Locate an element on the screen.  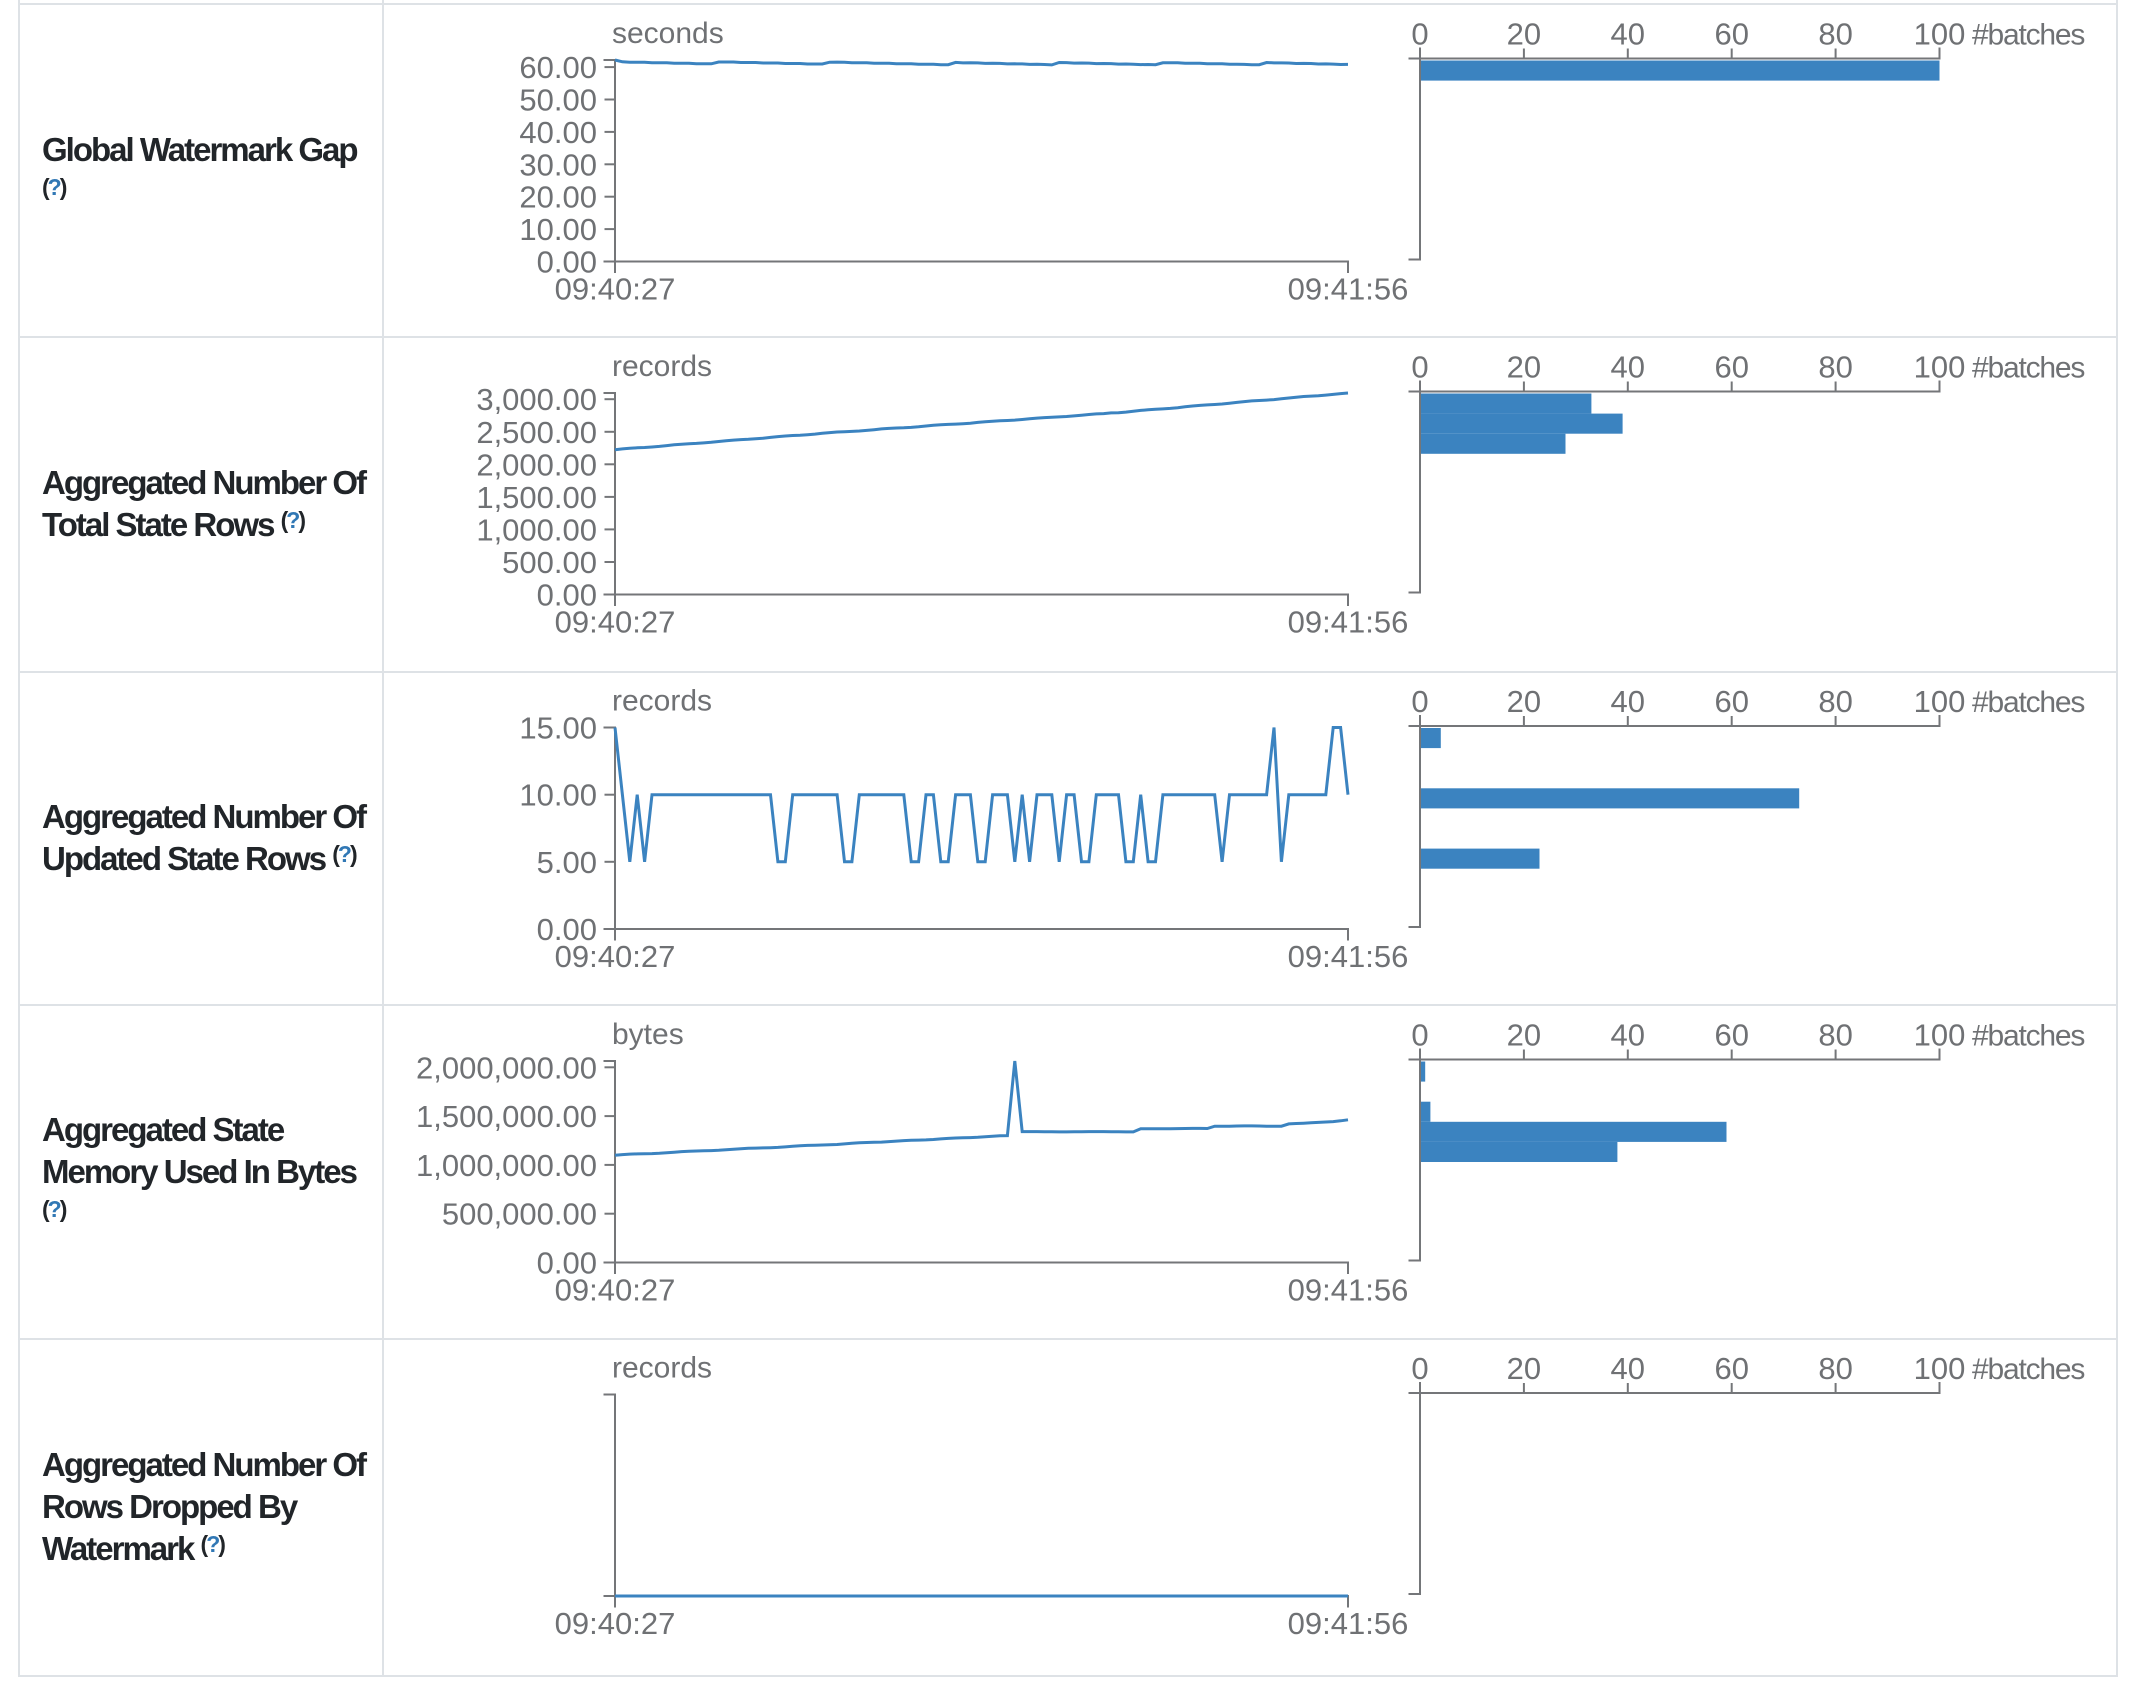
svg-text: 2,000.00 is located at coordinates (536, 464).